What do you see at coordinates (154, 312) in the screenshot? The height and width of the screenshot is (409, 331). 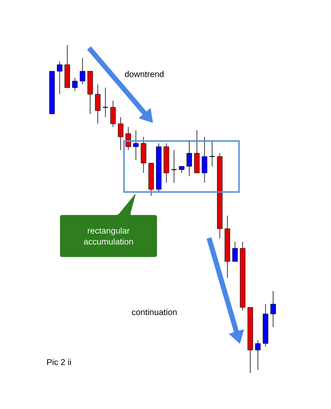 I see `annotation: continuation` at bounding box center [154, 312].